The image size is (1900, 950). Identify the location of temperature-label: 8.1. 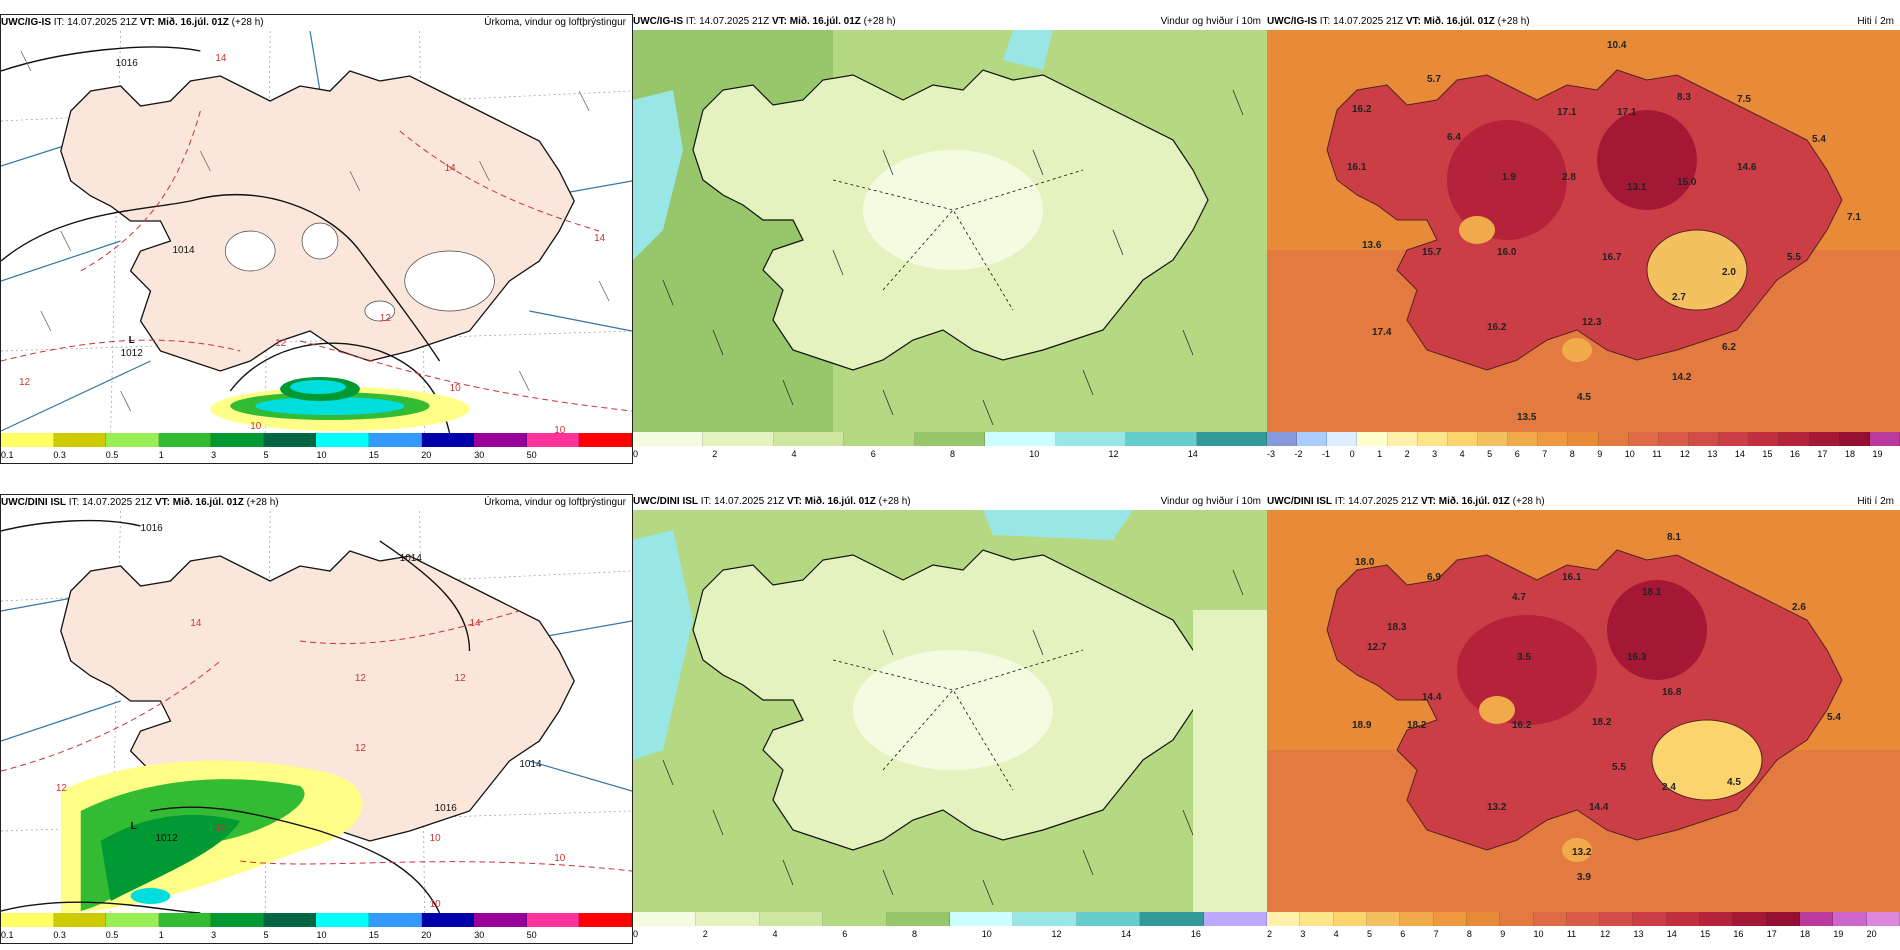
(1674, 537).